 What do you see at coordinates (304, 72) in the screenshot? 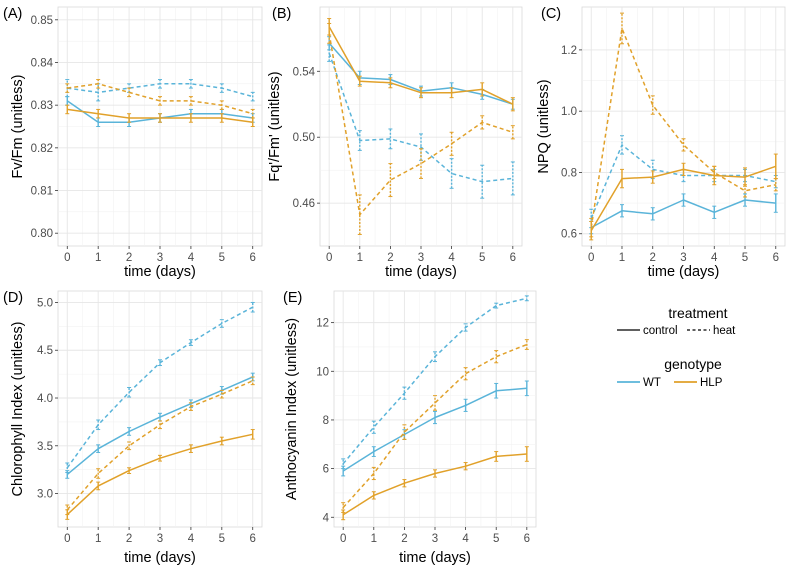
I see `y-tick-label: 0.54` at bounding box center [304, 72].